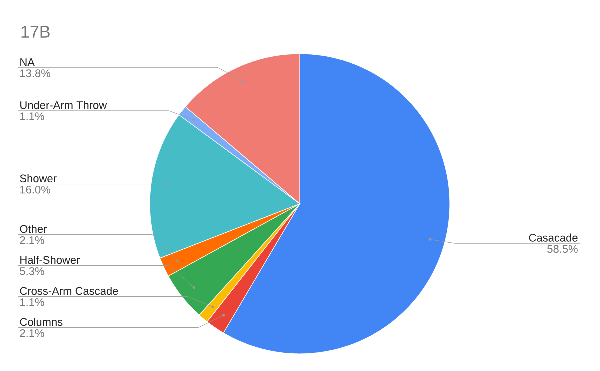  What do you see at coordinates (563, 249) in the screenshot?
I see `data-label: 58.5%` at bounding box center [563, 249].